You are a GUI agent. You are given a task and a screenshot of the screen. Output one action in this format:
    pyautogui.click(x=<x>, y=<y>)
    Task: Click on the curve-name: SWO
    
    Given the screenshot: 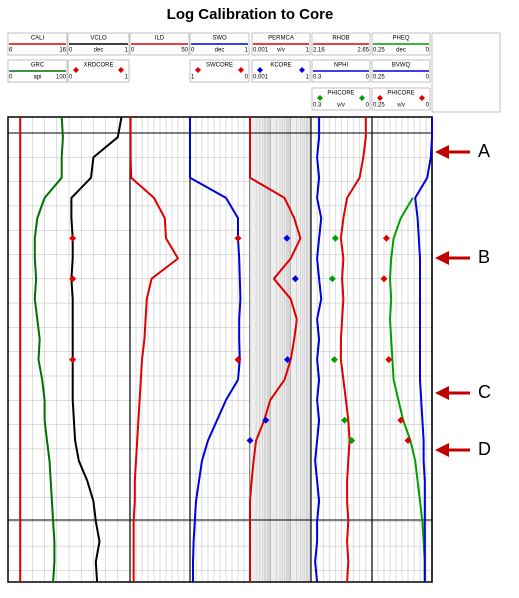 What is the action you would take?
    pyautogui.click(x=219, y=39)
    